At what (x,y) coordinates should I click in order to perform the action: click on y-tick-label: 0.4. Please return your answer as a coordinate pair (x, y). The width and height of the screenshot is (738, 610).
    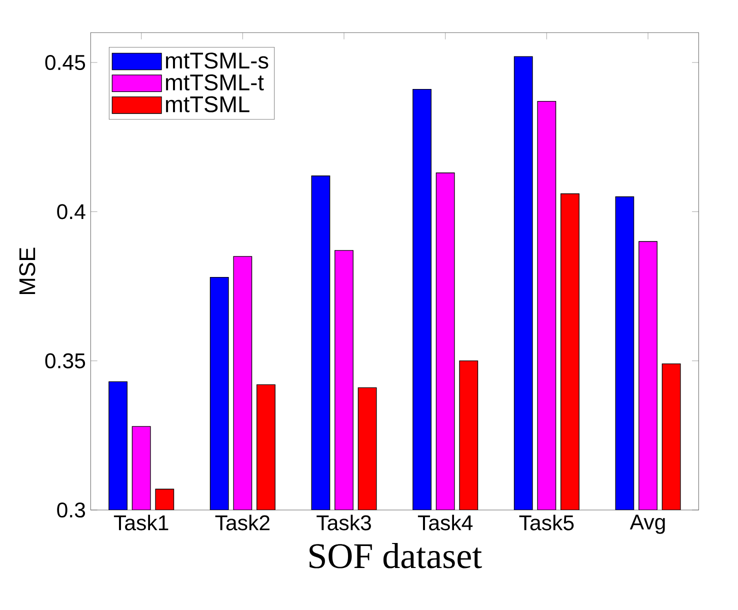
    Looking at the image, I should click on (71, 212).